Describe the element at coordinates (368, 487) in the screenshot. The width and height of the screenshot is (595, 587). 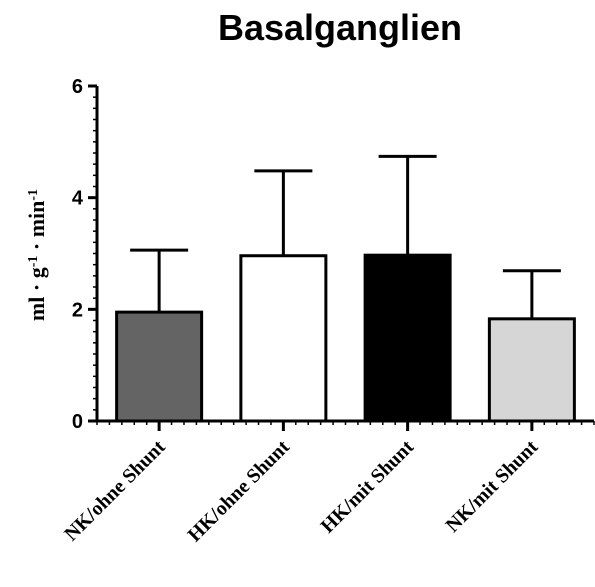
I see `x-tick-label-3: HK/mit Shunt` at that location.